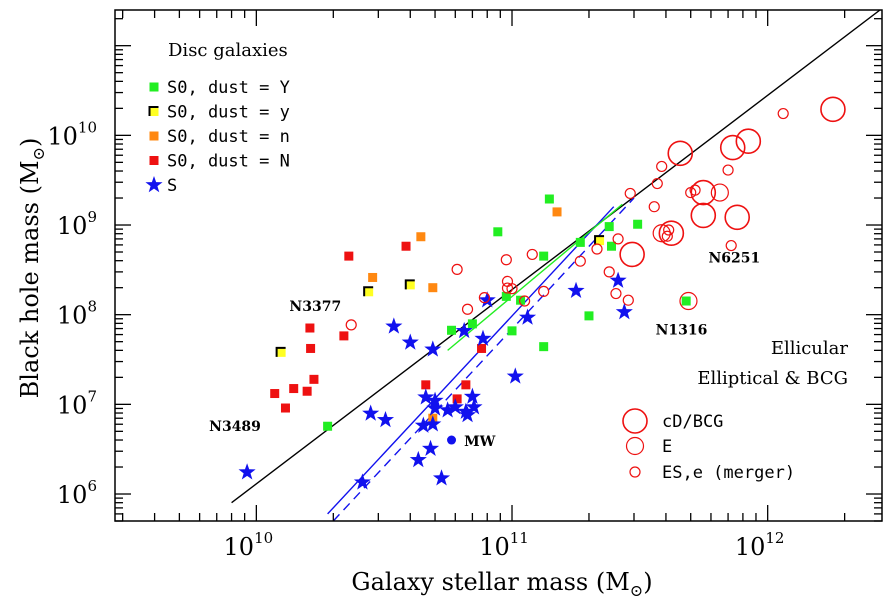  I want to click on annotation-label: N3489, so click(235, 427).